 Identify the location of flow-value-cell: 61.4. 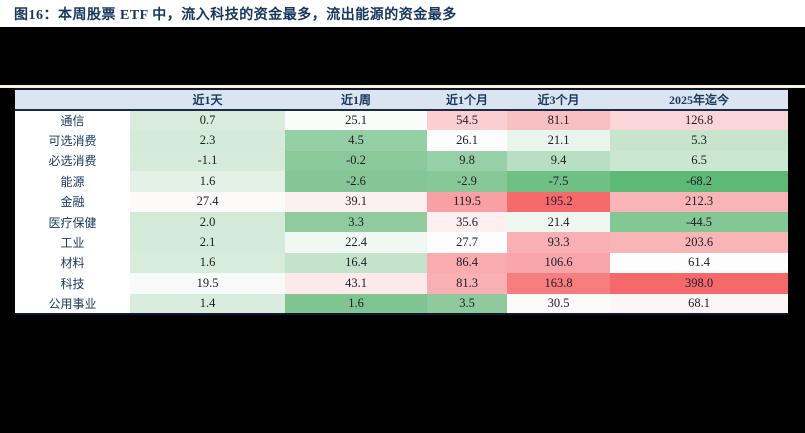
(699, 263).